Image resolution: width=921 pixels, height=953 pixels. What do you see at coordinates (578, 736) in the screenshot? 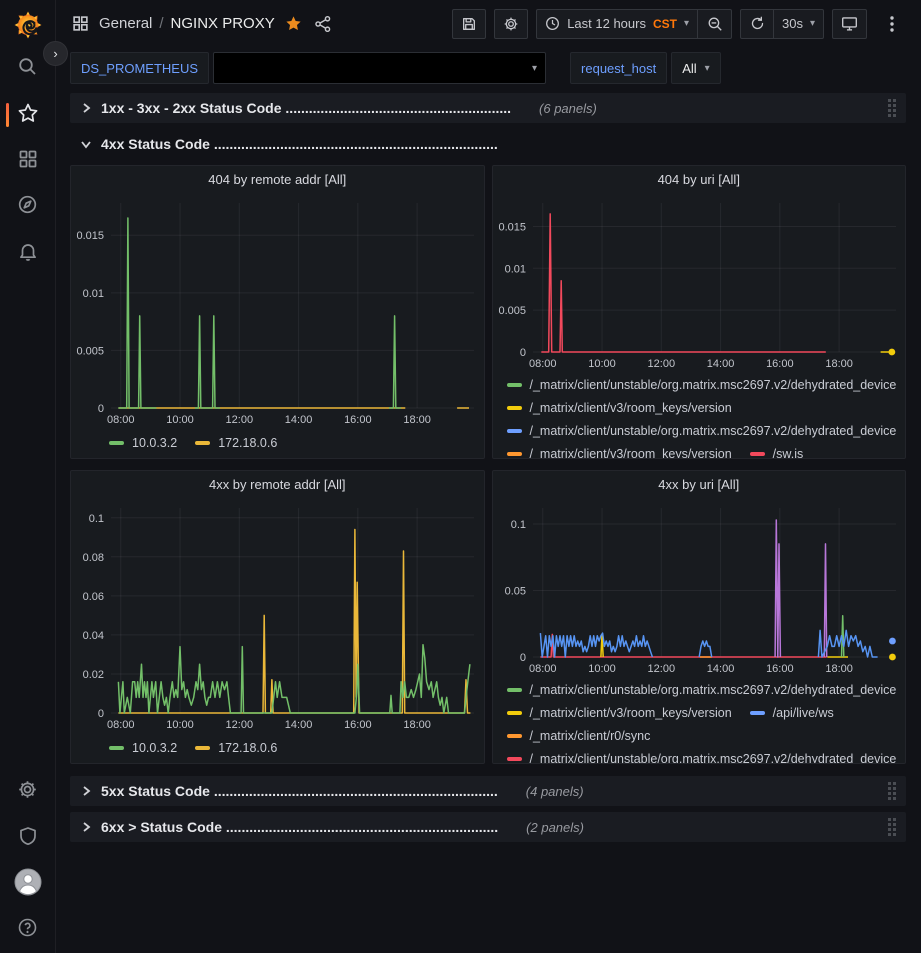
I see `legend-item: /_matrix/client/r0/sync` at bounding box center [578, 736].